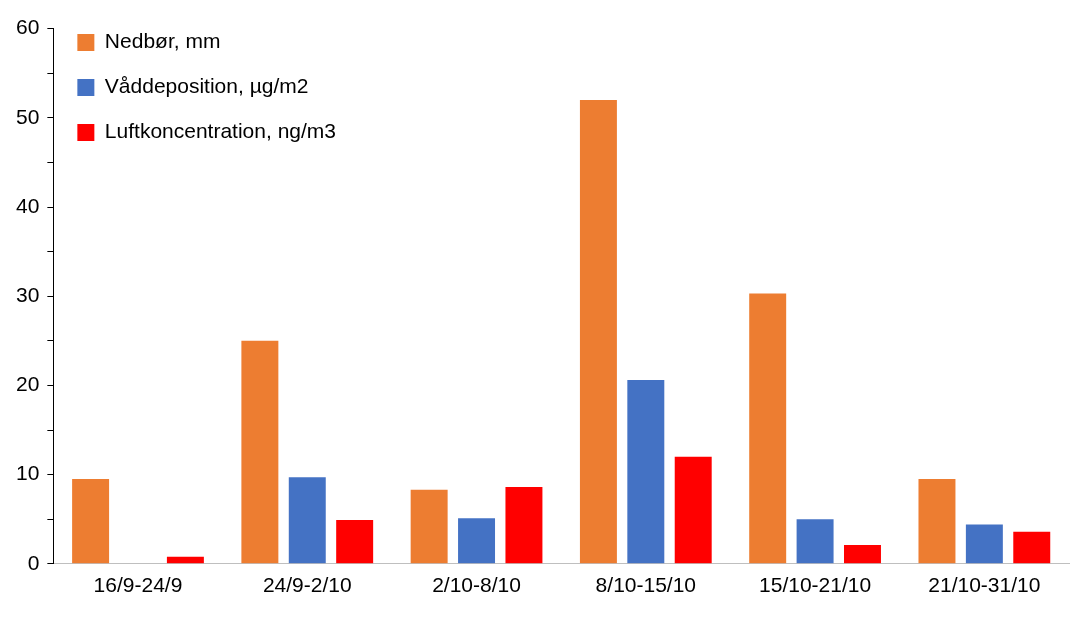  Describe the element at coordinates (138, 585) in the screenshot. I see `x-tick-label: 16/9-24/9` at that location.